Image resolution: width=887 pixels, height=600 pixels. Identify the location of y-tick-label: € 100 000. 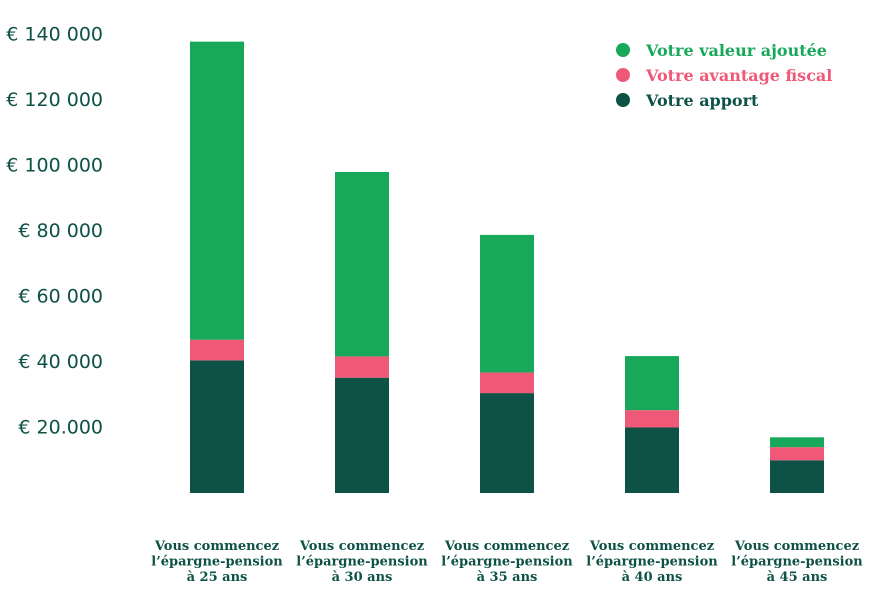
(54, 165).